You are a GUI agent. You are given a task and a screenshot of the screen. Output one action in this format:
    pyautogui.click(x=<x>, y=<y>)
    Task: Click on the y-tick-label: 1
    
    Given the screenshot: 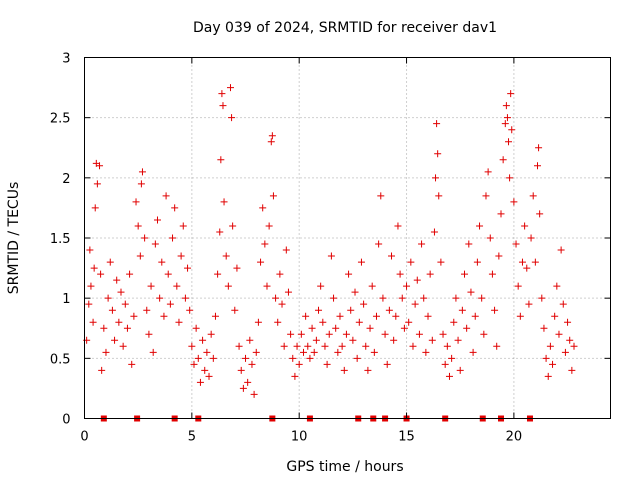 What is the action you would take?
    pyautogui.click(x=66, y=299)
    